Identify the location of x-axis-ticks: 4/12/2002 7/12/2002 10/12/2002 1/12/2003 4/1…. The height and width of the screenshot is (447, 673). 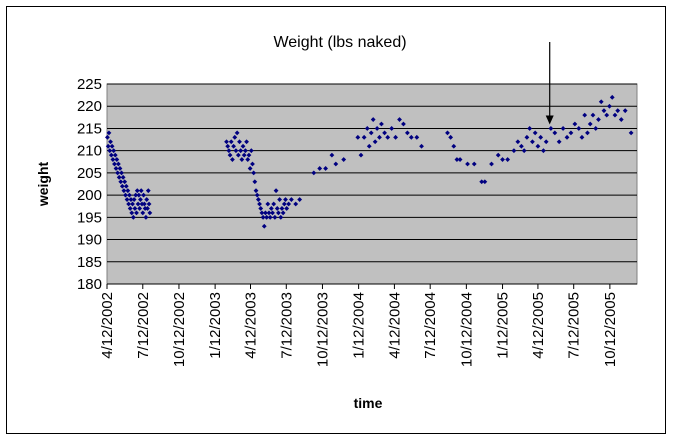
(359, 325).